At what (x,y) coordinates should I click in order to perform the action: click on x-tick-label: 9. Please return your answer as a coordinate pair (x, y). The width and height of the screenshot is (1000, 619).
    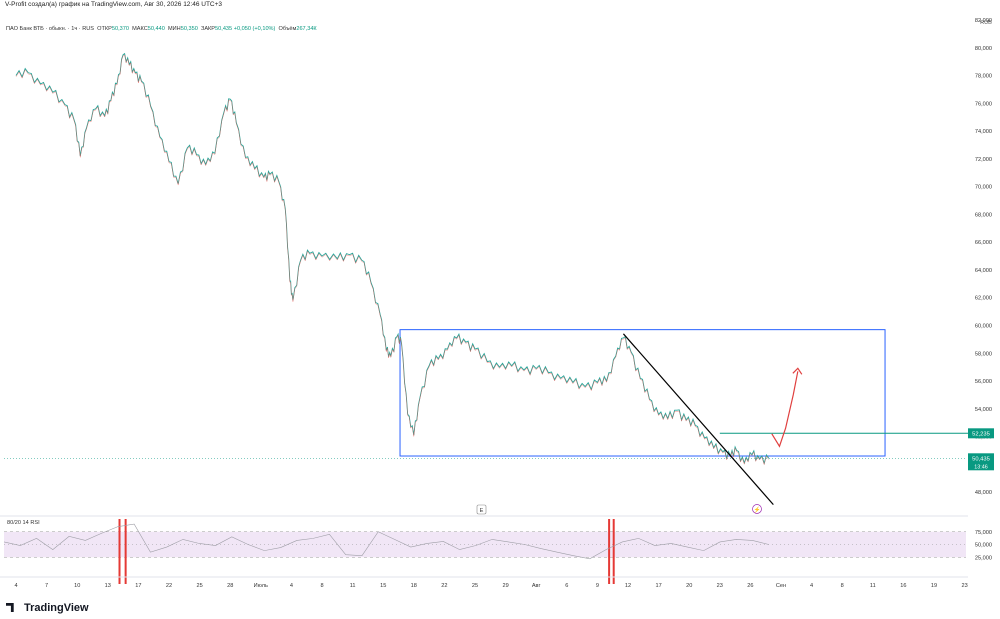
    Looking at the image, I should click on (597, 586).